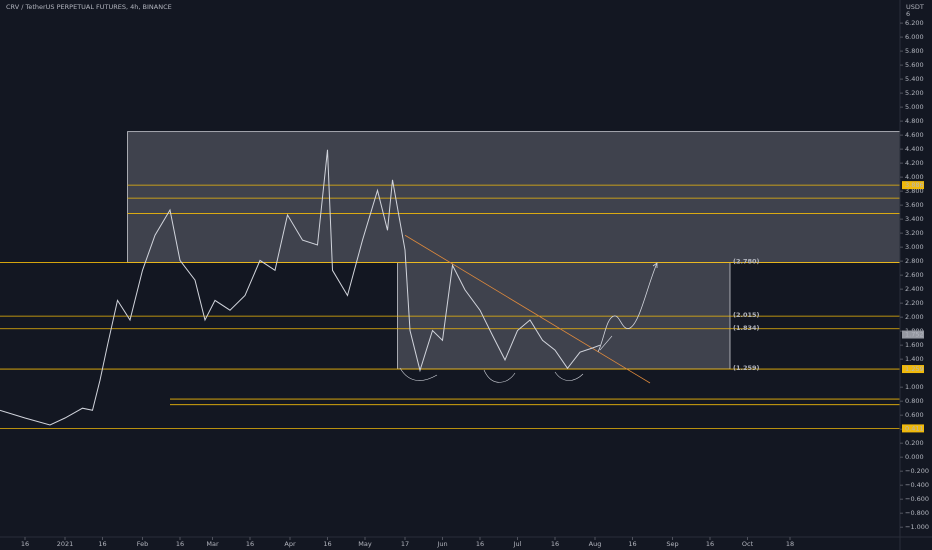 This screenshot has height=550, width=932. I want to click on price-tag-label: 1.259, so click(914, 369).